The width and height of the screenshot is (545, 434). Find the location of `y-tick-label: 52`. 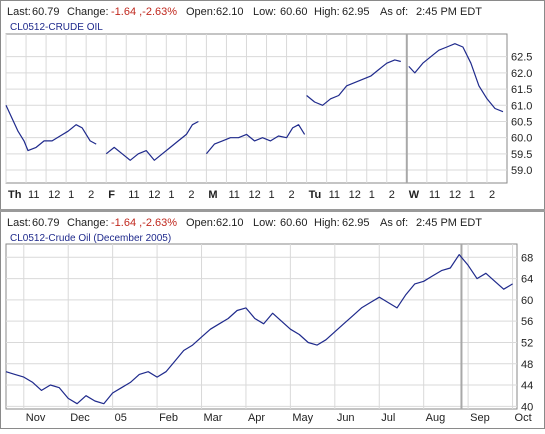

y-tick-label: 52 is located at coordinates (527, 343).